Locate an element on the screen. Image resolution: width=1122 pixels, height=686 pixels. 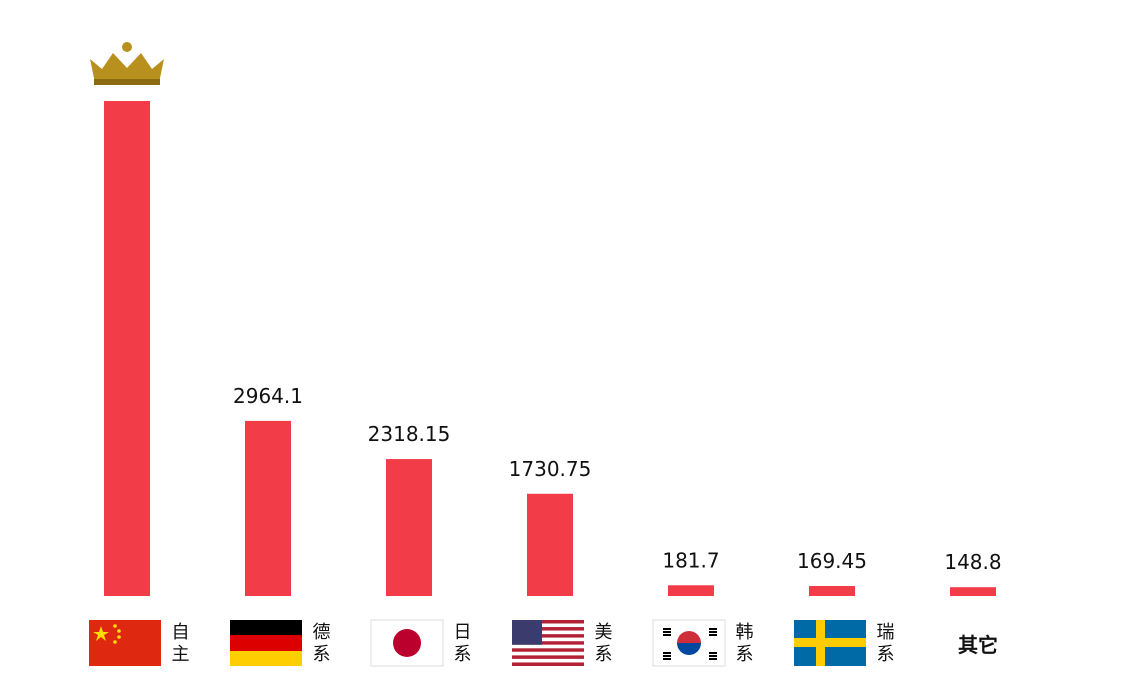
category-label: 自主 is located at coordinates (179, 644).